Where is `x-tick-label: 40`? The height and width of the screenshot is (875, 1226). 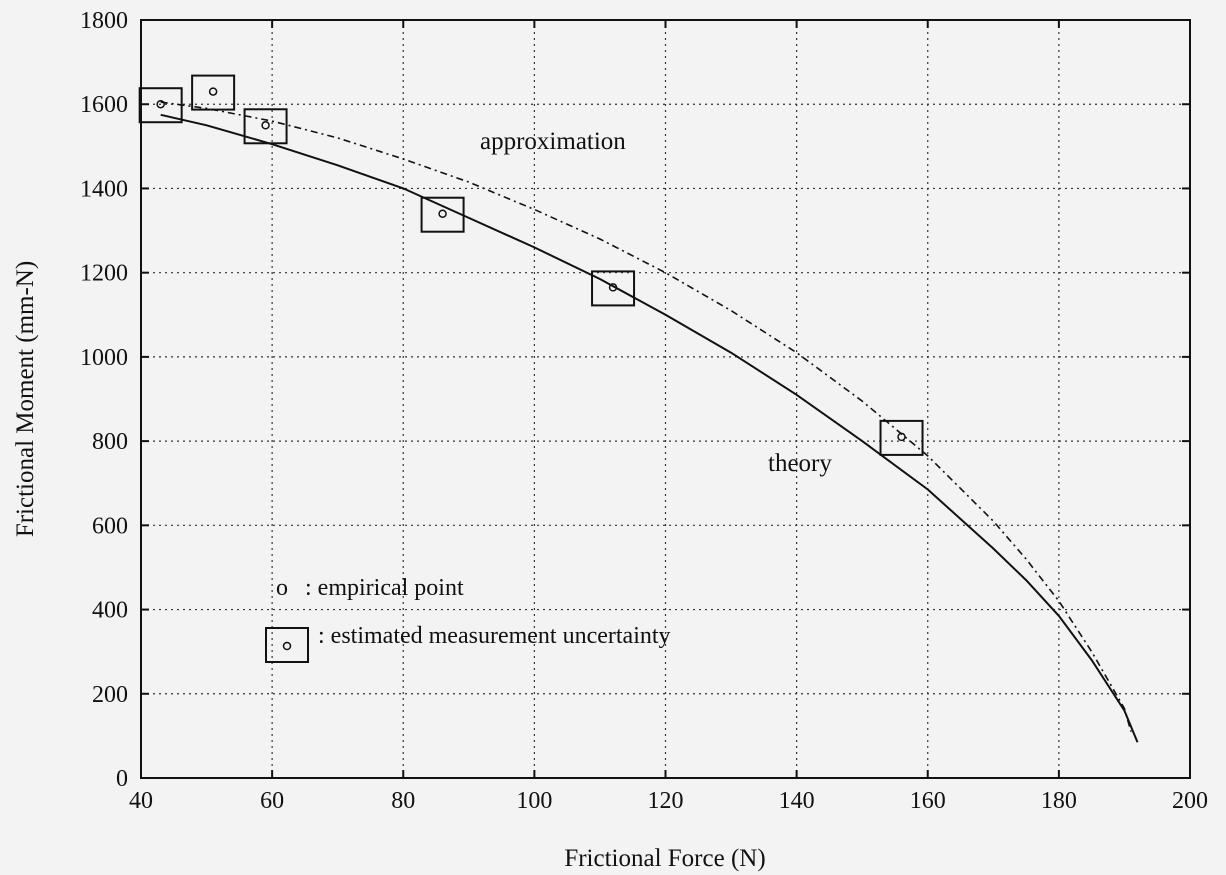
x-tick-label: 40 is located at coordinates (141, 801).